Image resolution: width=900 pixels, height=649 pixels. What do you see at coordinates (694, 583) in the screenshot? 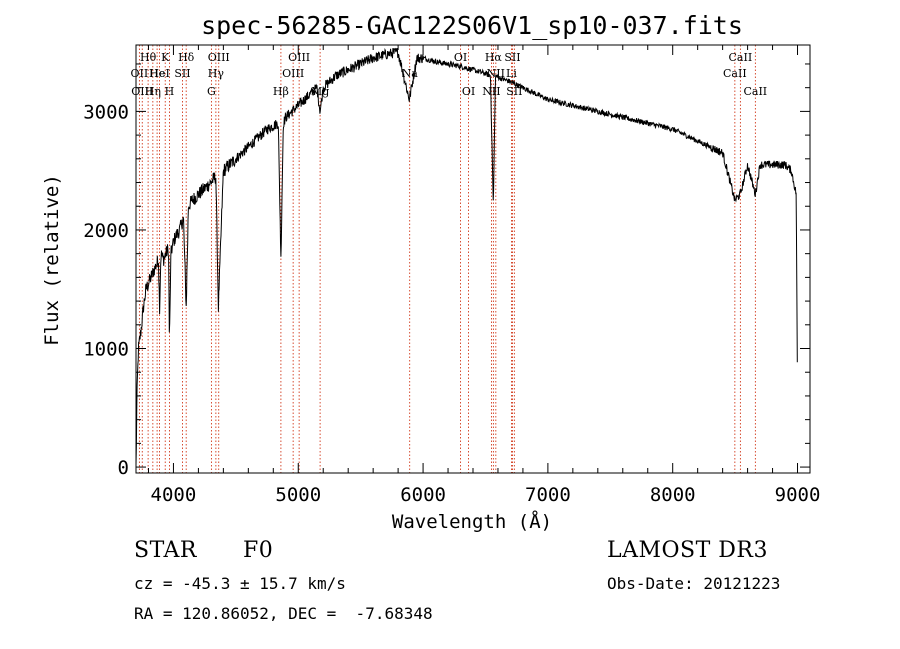
I see `observation-date: Obs-Date: 20121223` at bounding box center [694, 583].